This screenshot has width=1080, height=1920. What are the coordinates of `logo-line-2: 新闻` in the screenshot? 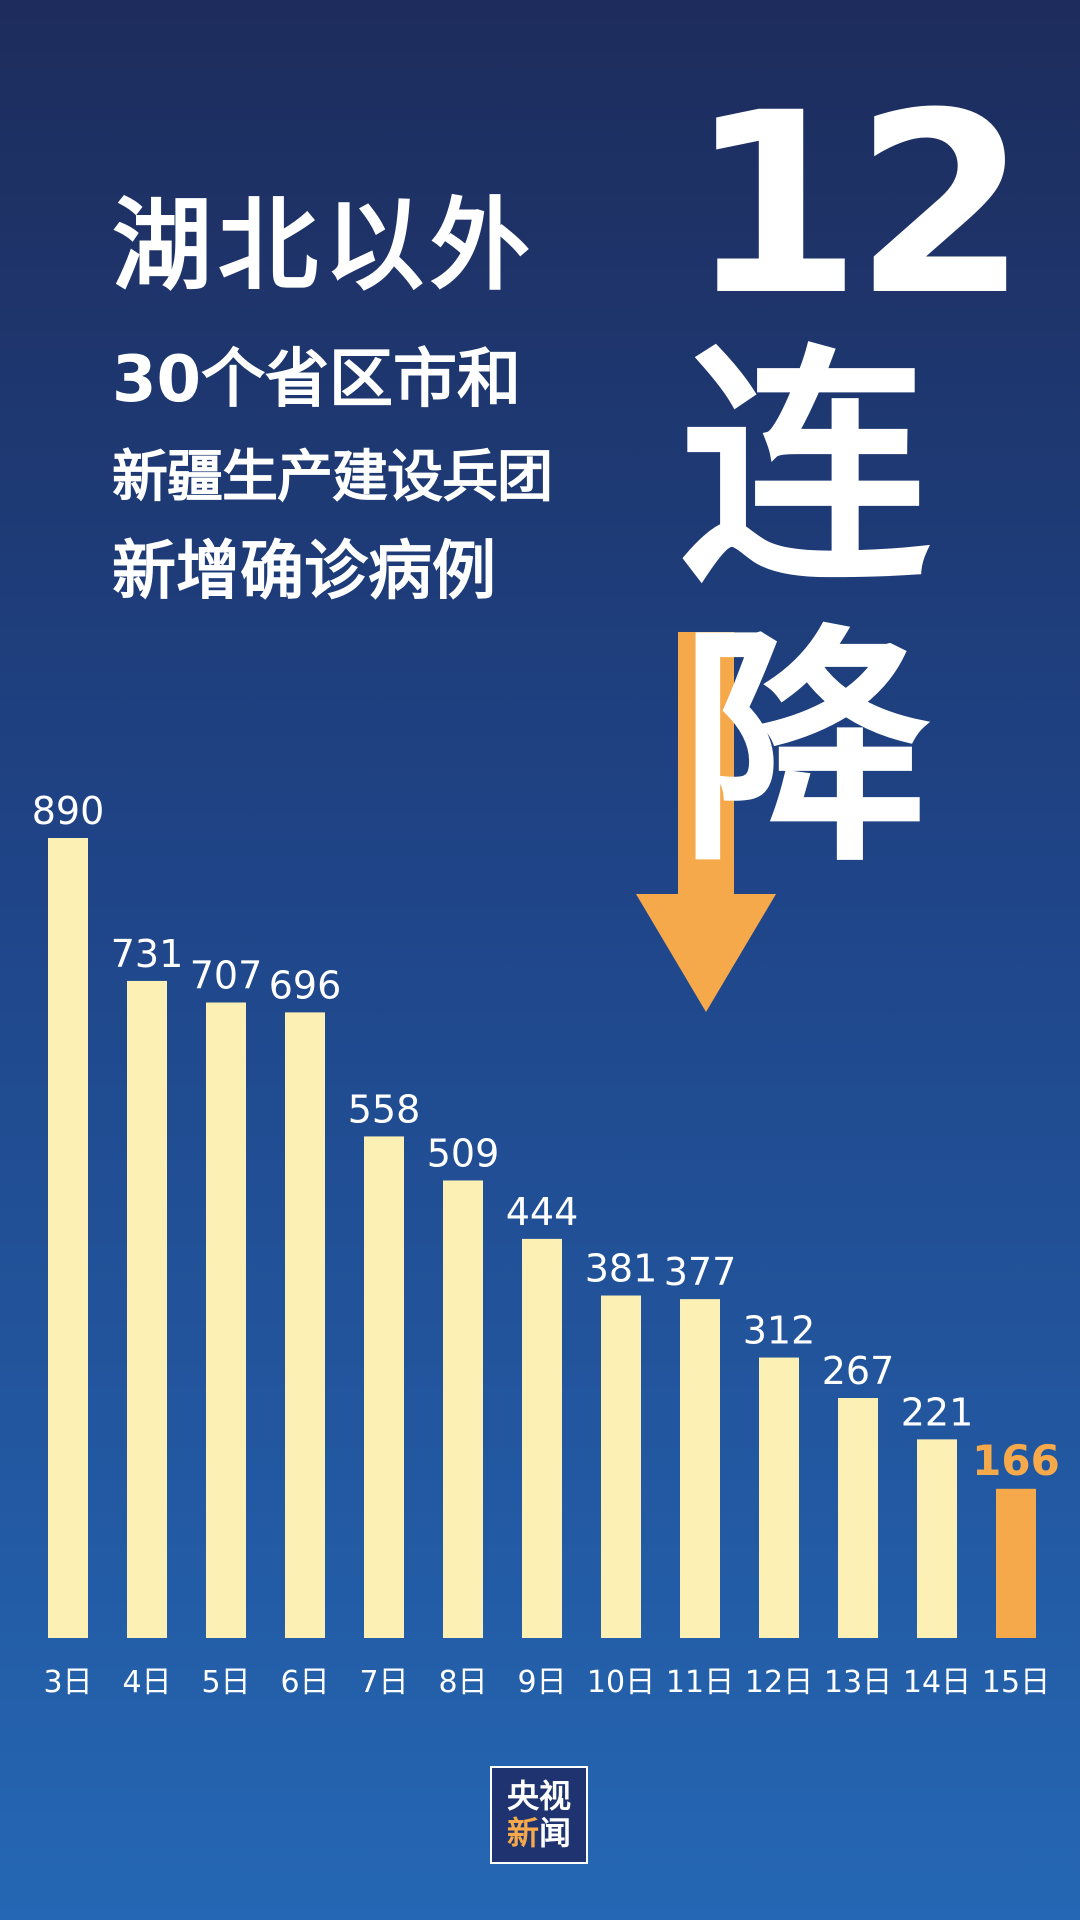 It's located at (539, 1833).